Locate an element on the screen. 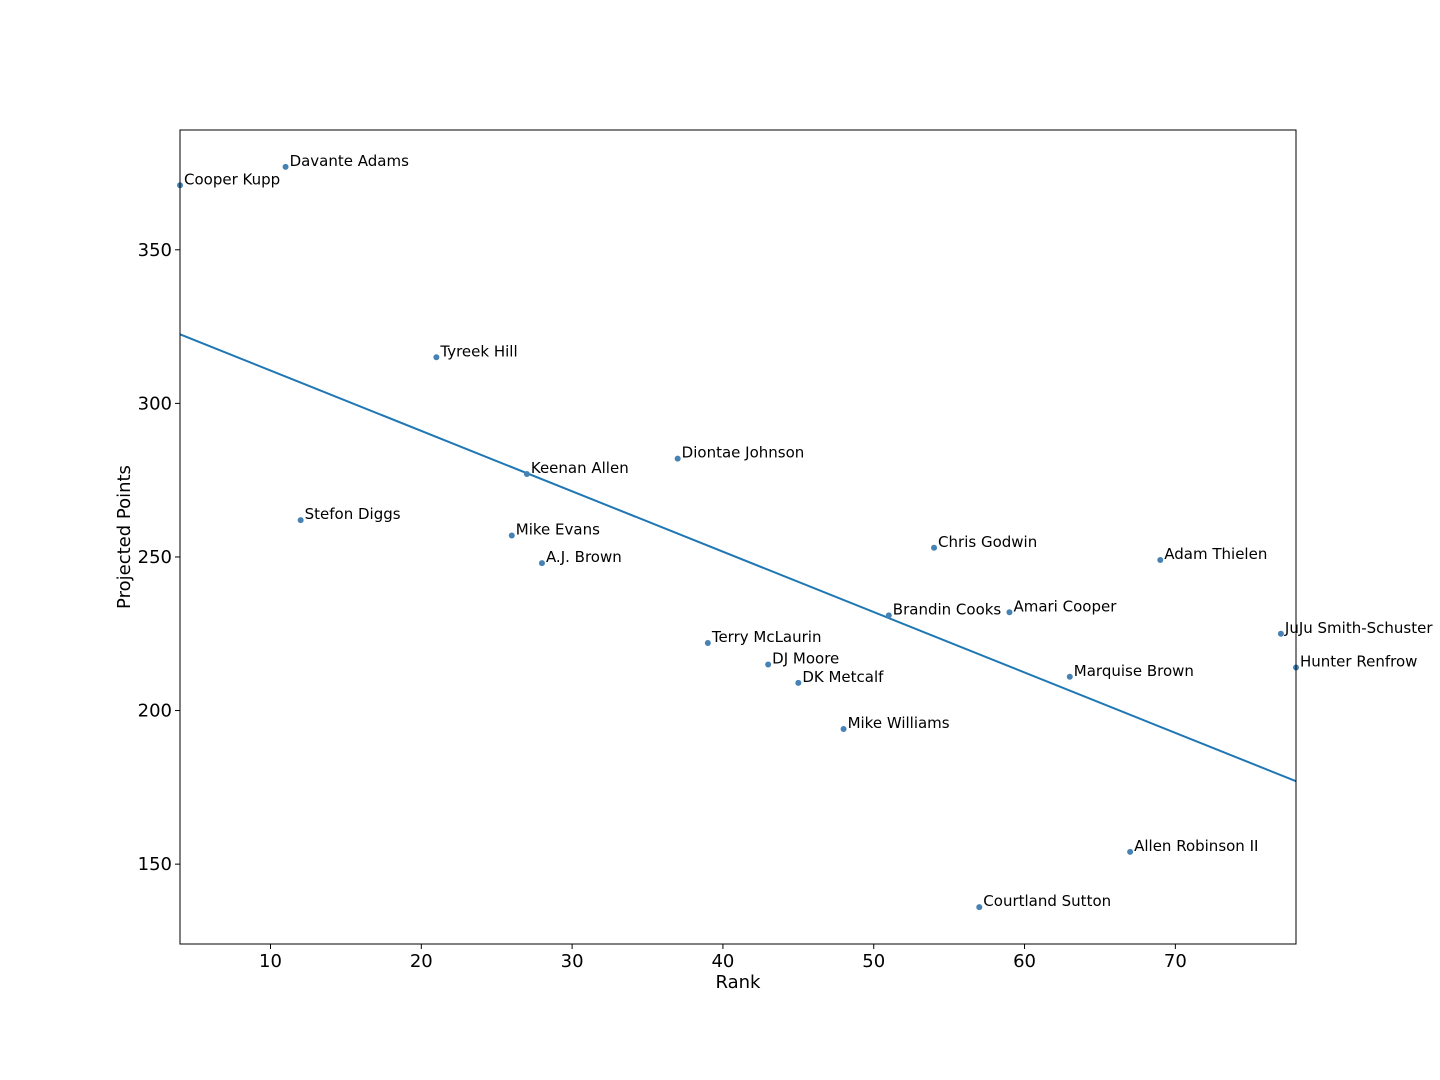  x-tick-label: 20 is located at coordinates (421, 961).